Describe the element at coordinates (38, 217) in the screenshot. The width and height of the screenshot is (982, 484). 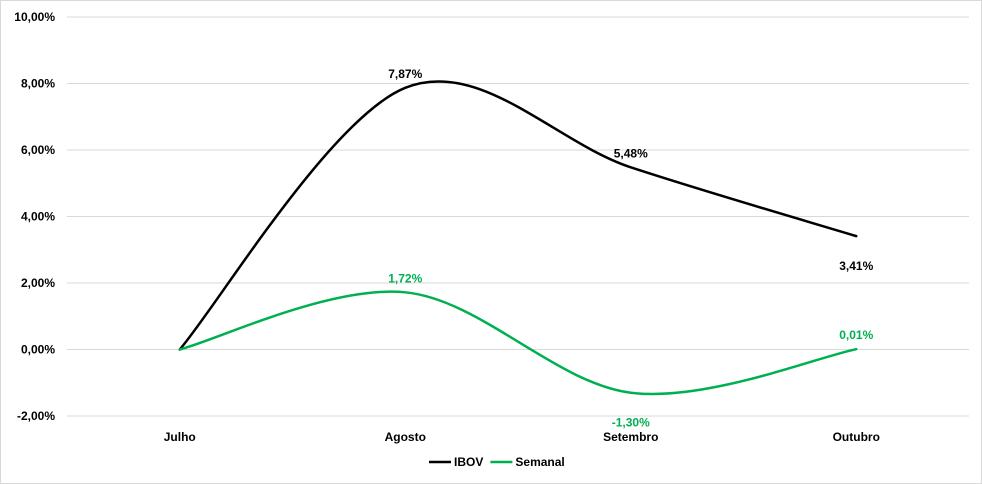
I see `y-tick-label: 4,00%` at that location.